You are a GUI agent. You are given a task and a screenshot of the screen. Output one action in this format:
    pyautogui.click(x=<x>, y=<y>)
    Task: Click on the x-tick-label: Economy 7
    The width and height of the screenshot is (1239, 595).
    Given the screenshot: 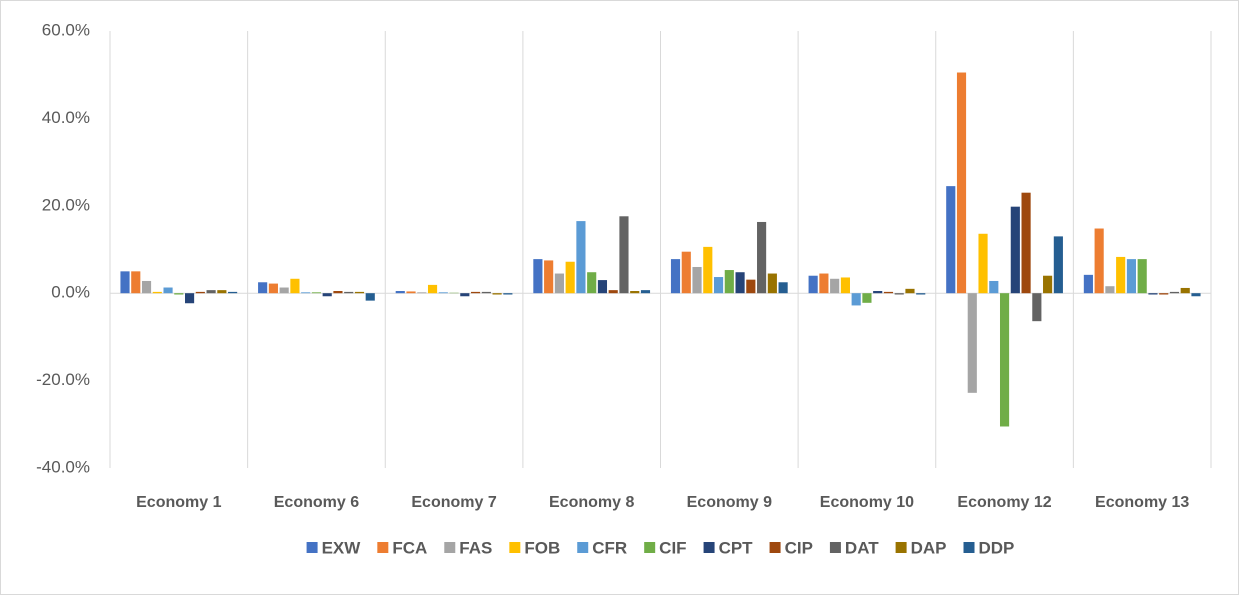 What is the action you would take?
    pyautogui.click(x=453, y=502)
    